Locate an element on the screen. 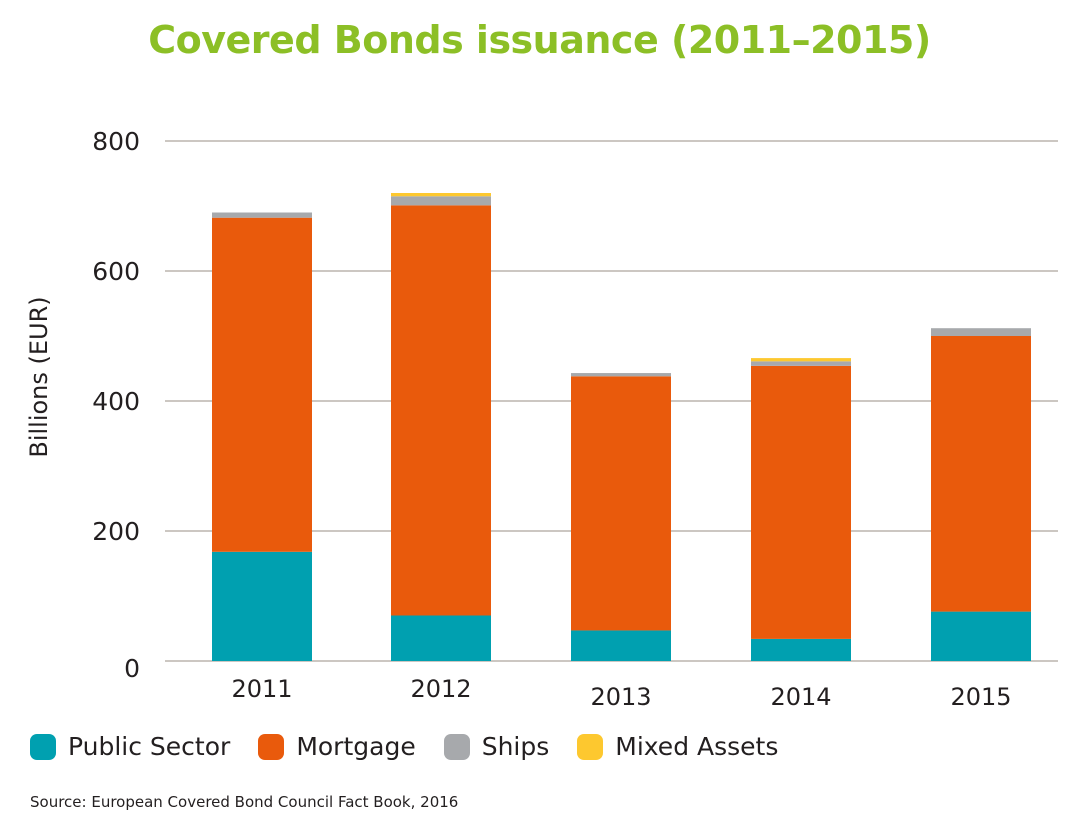 Image resolution: width=1079 pixels, height=832 pixels. bar-2011-mortgage is located at coordinates (262, 384).